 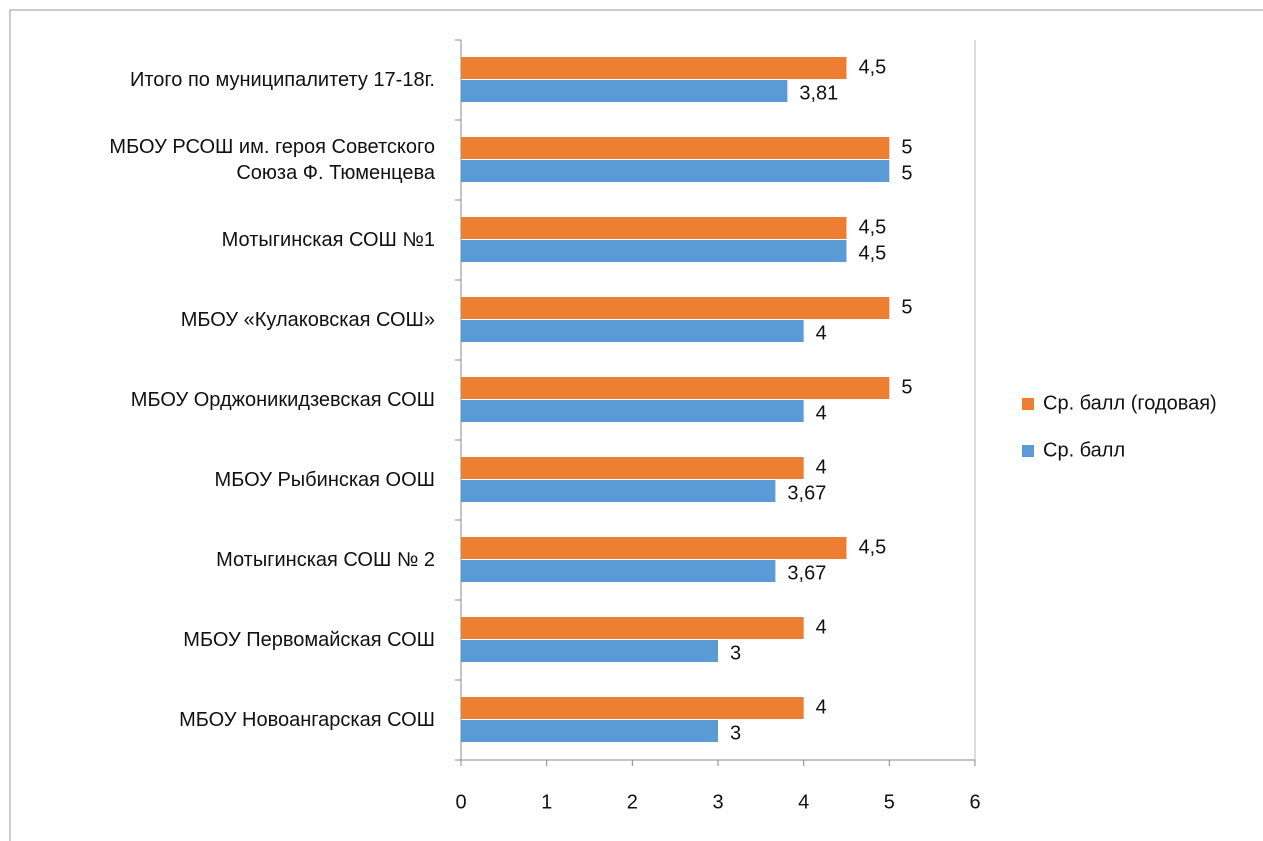 What do you see at coordinates (282, 80) in the screenshot?
I see `category-label: Итого по муниципалитету 17-18г.` at bounding box center [282, 80].